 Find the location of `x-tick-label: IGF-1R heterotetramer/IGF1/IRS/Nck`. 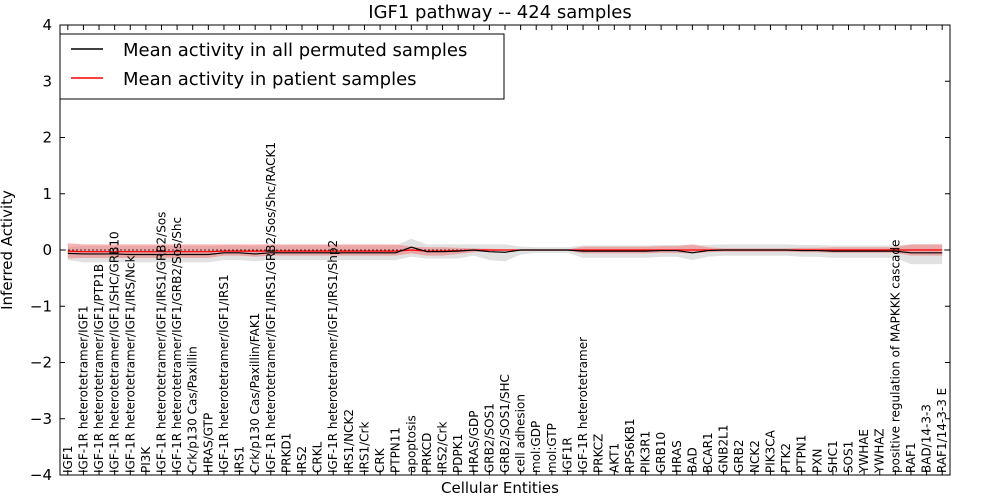

x-tick-label: IGF-1R heterotetramer/IGF1/IRS/Nck is located at coordinates (130, 364).